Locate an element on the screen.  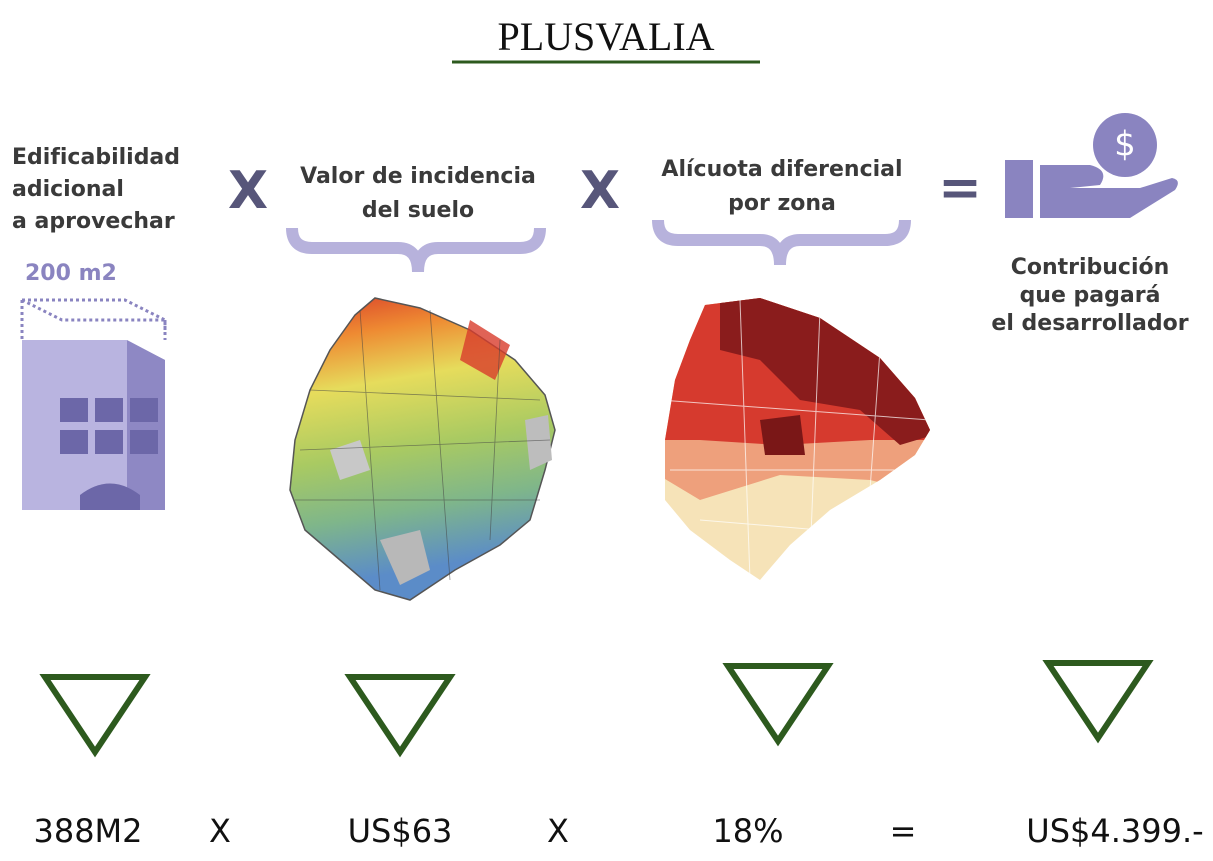
heading-line: Edificabilidad is located at coordinates (96, 157).